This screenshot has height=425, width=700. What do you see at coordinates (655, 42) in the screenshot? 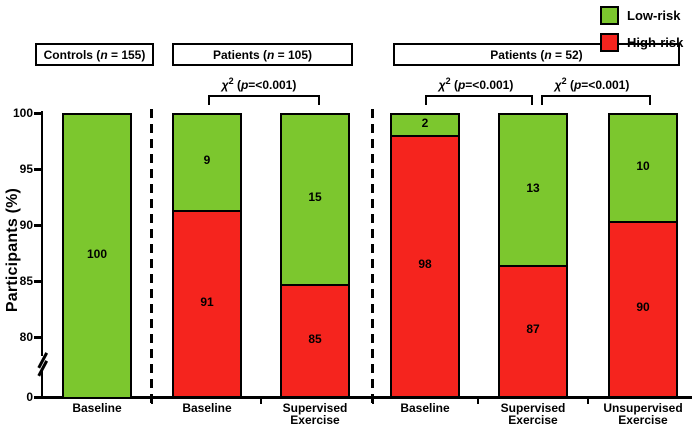
I see `legend-item-label: High-risk` at bounding box center [655, 42].